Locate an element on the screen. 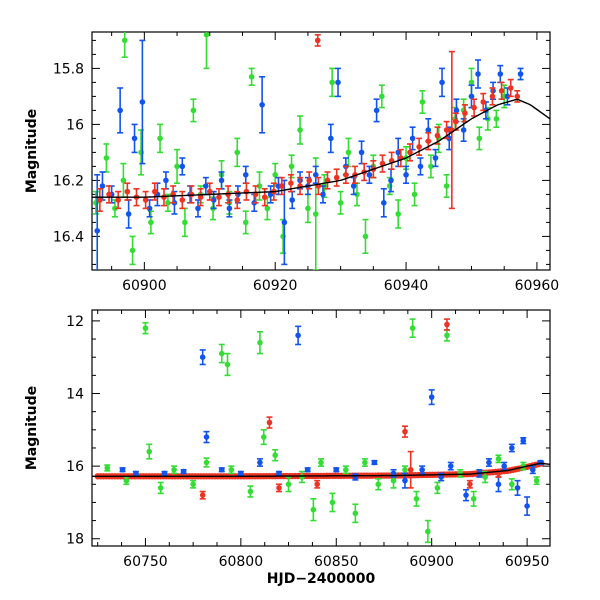 The height and width of the screenshot is (600, 600). y-tick-label: 14 is located at coordinates (75, 395).